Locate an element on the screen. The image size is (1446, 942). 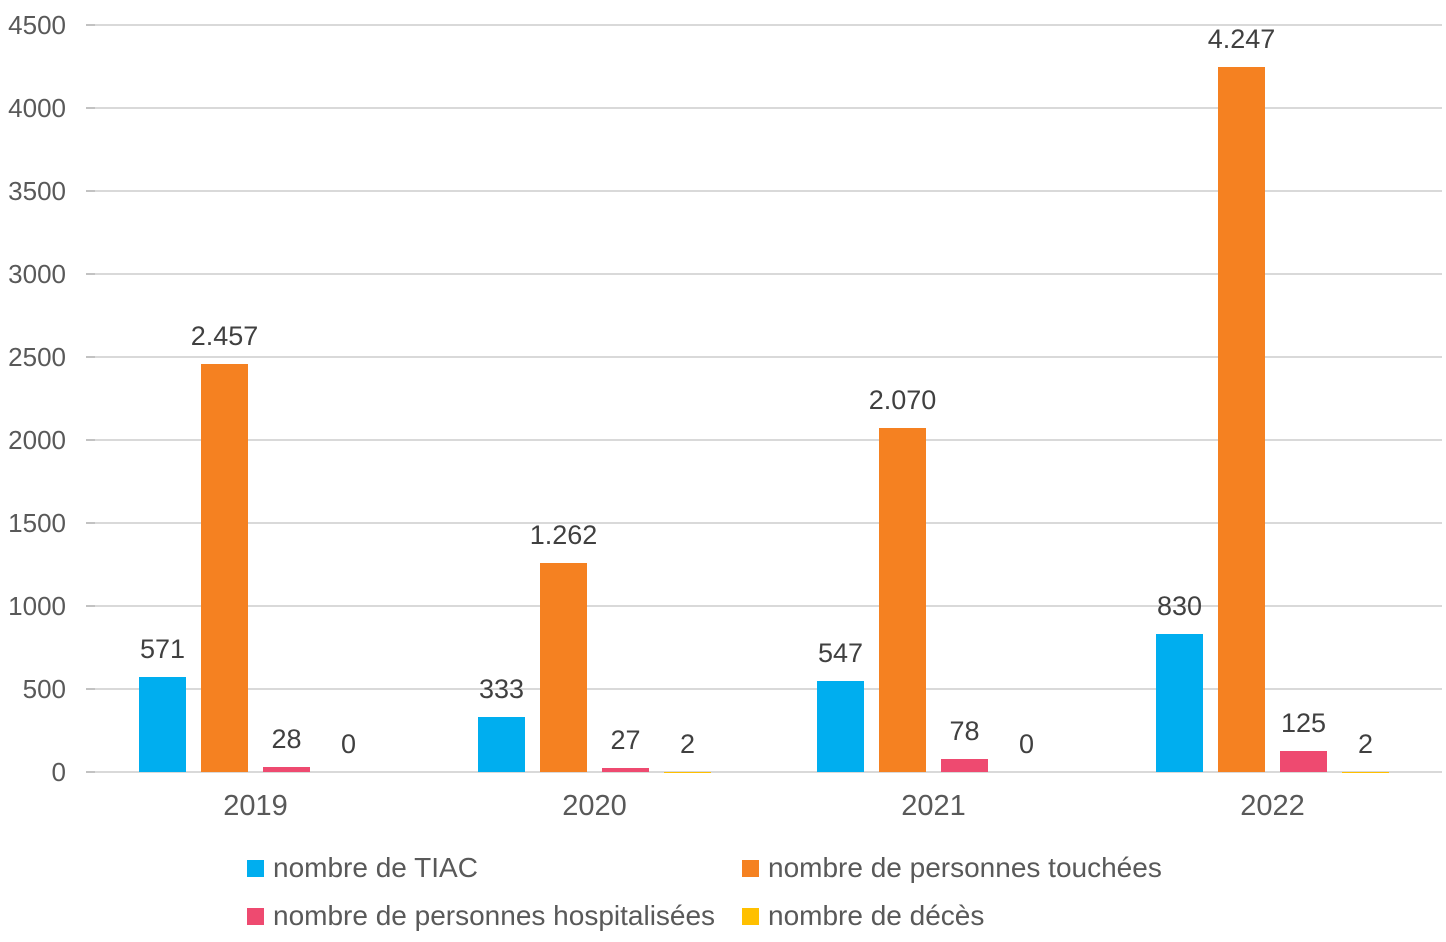
y-axis-tick-label: 3000 is located at coordinates (37, 274).